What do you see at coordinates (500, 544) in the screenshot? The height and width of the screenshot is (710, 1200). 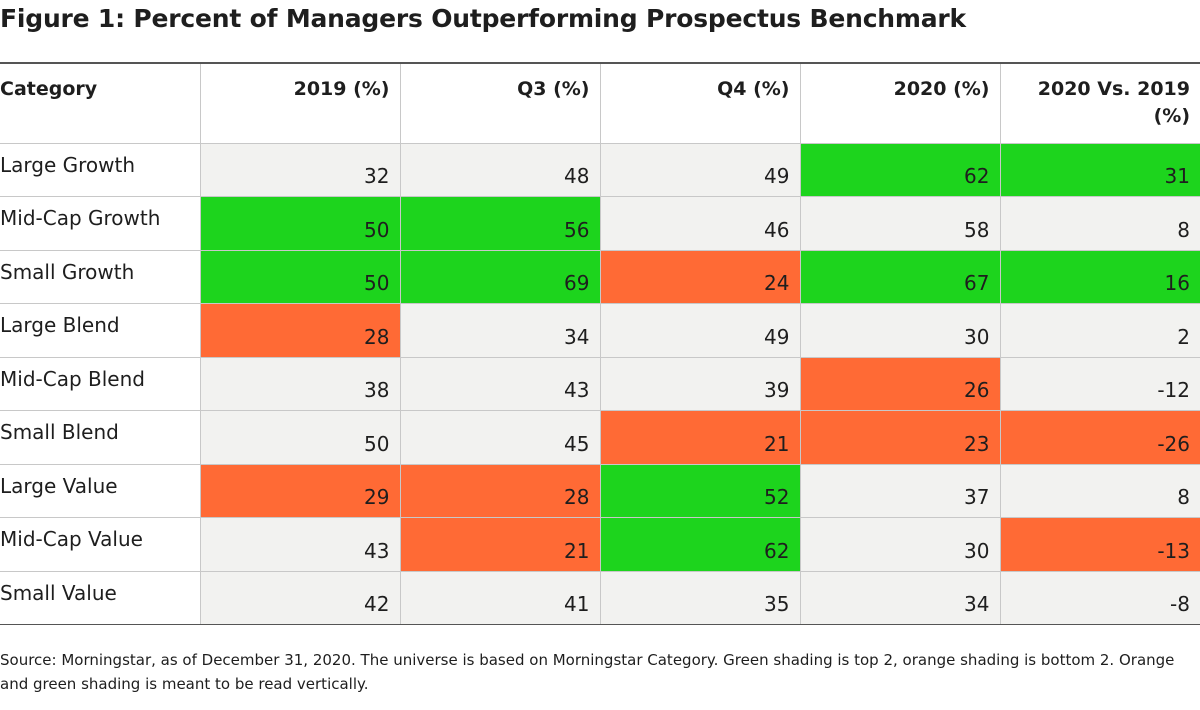 I see `cell-q3: 21` at bounding box center [500, 544].